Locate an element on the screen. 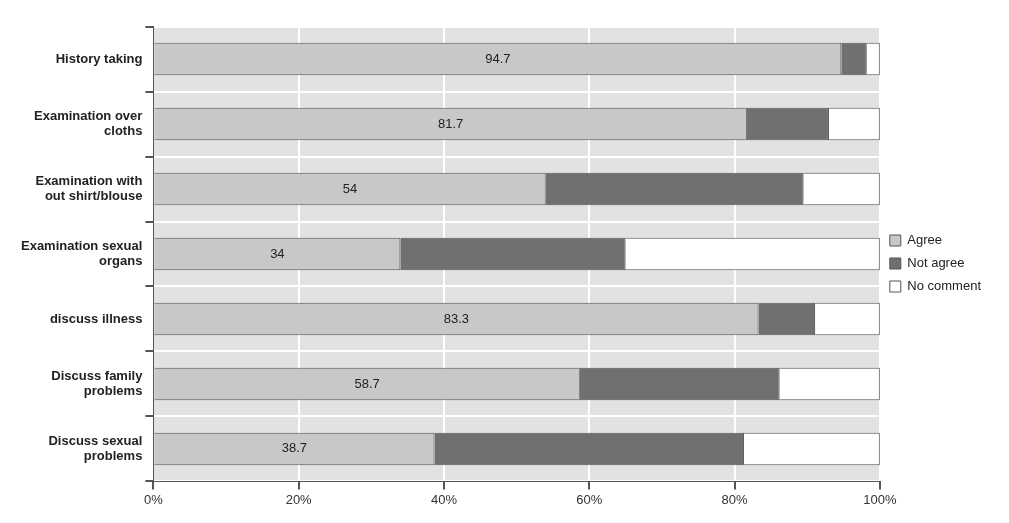  y-tick-label: History taking is located at coordinates (99, 58).